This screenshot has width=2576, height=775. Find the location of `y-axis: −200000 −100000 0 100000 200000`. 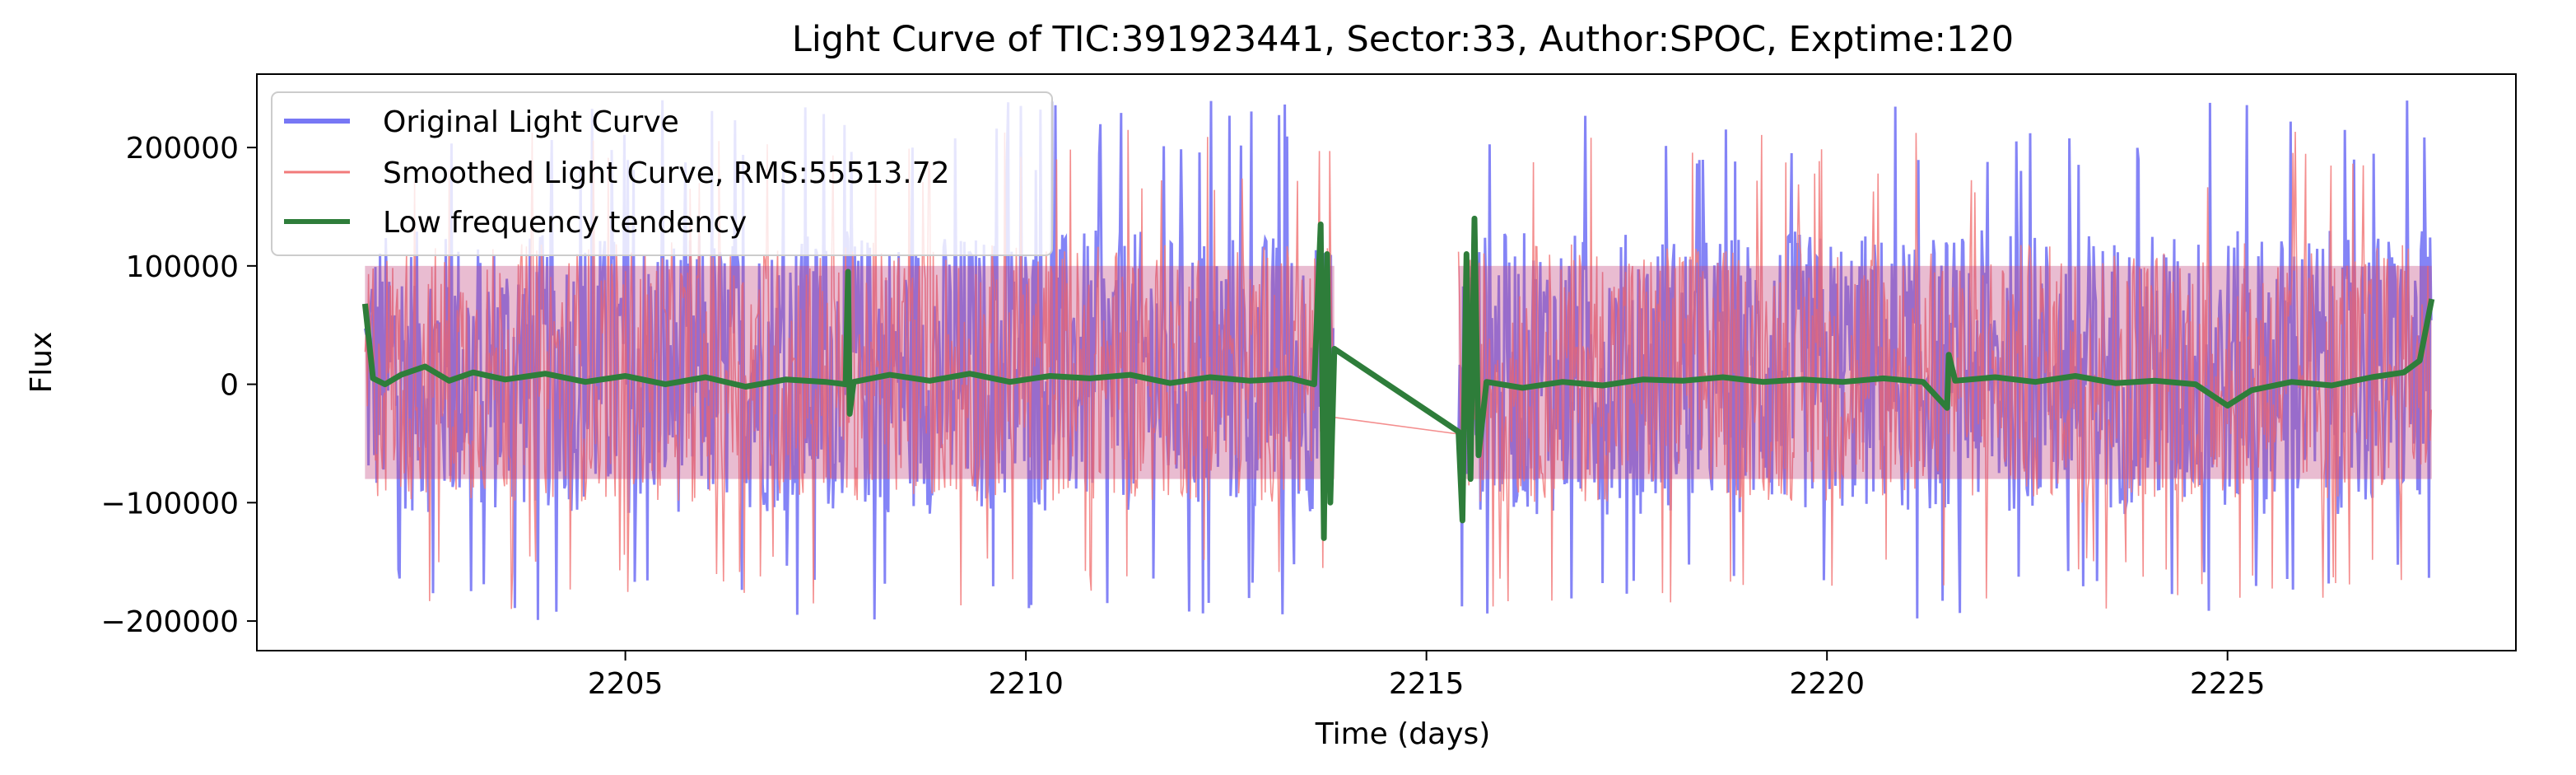

y-axis: −200000 −100000 0 100000 200000 is located at coordinates (178, 385).